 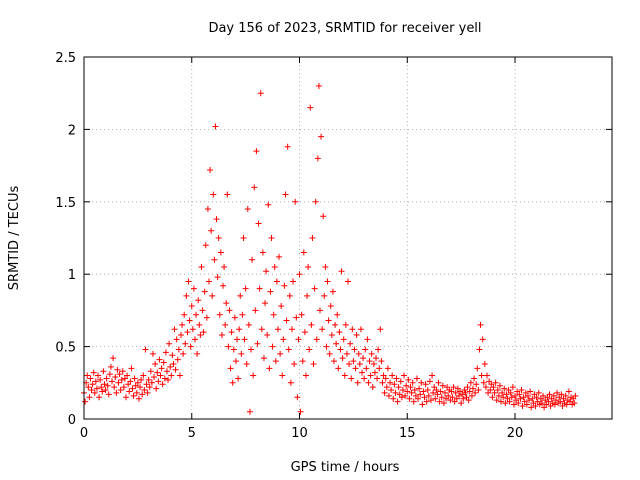 I want to click on x-tick-label: 20, so click(x=515, y=433).